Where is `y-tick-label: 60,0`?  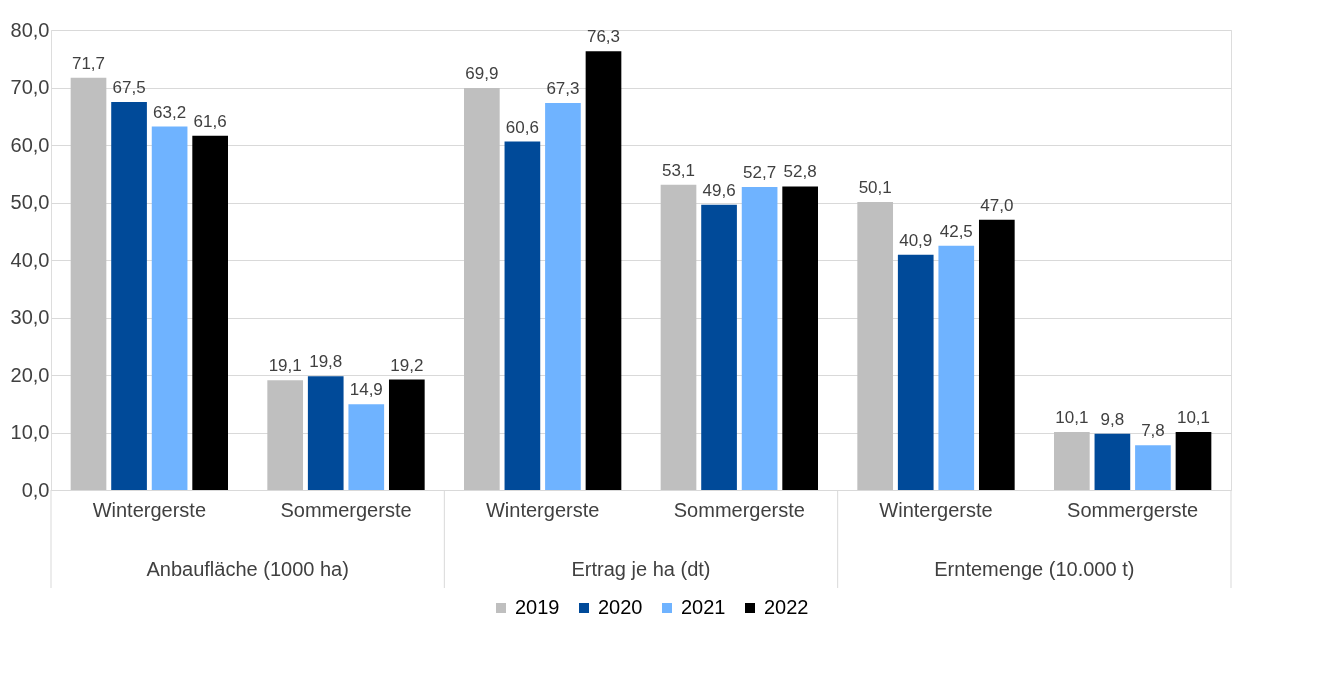 y-tick-label: 60,0 is located at coordinates (30, 144).